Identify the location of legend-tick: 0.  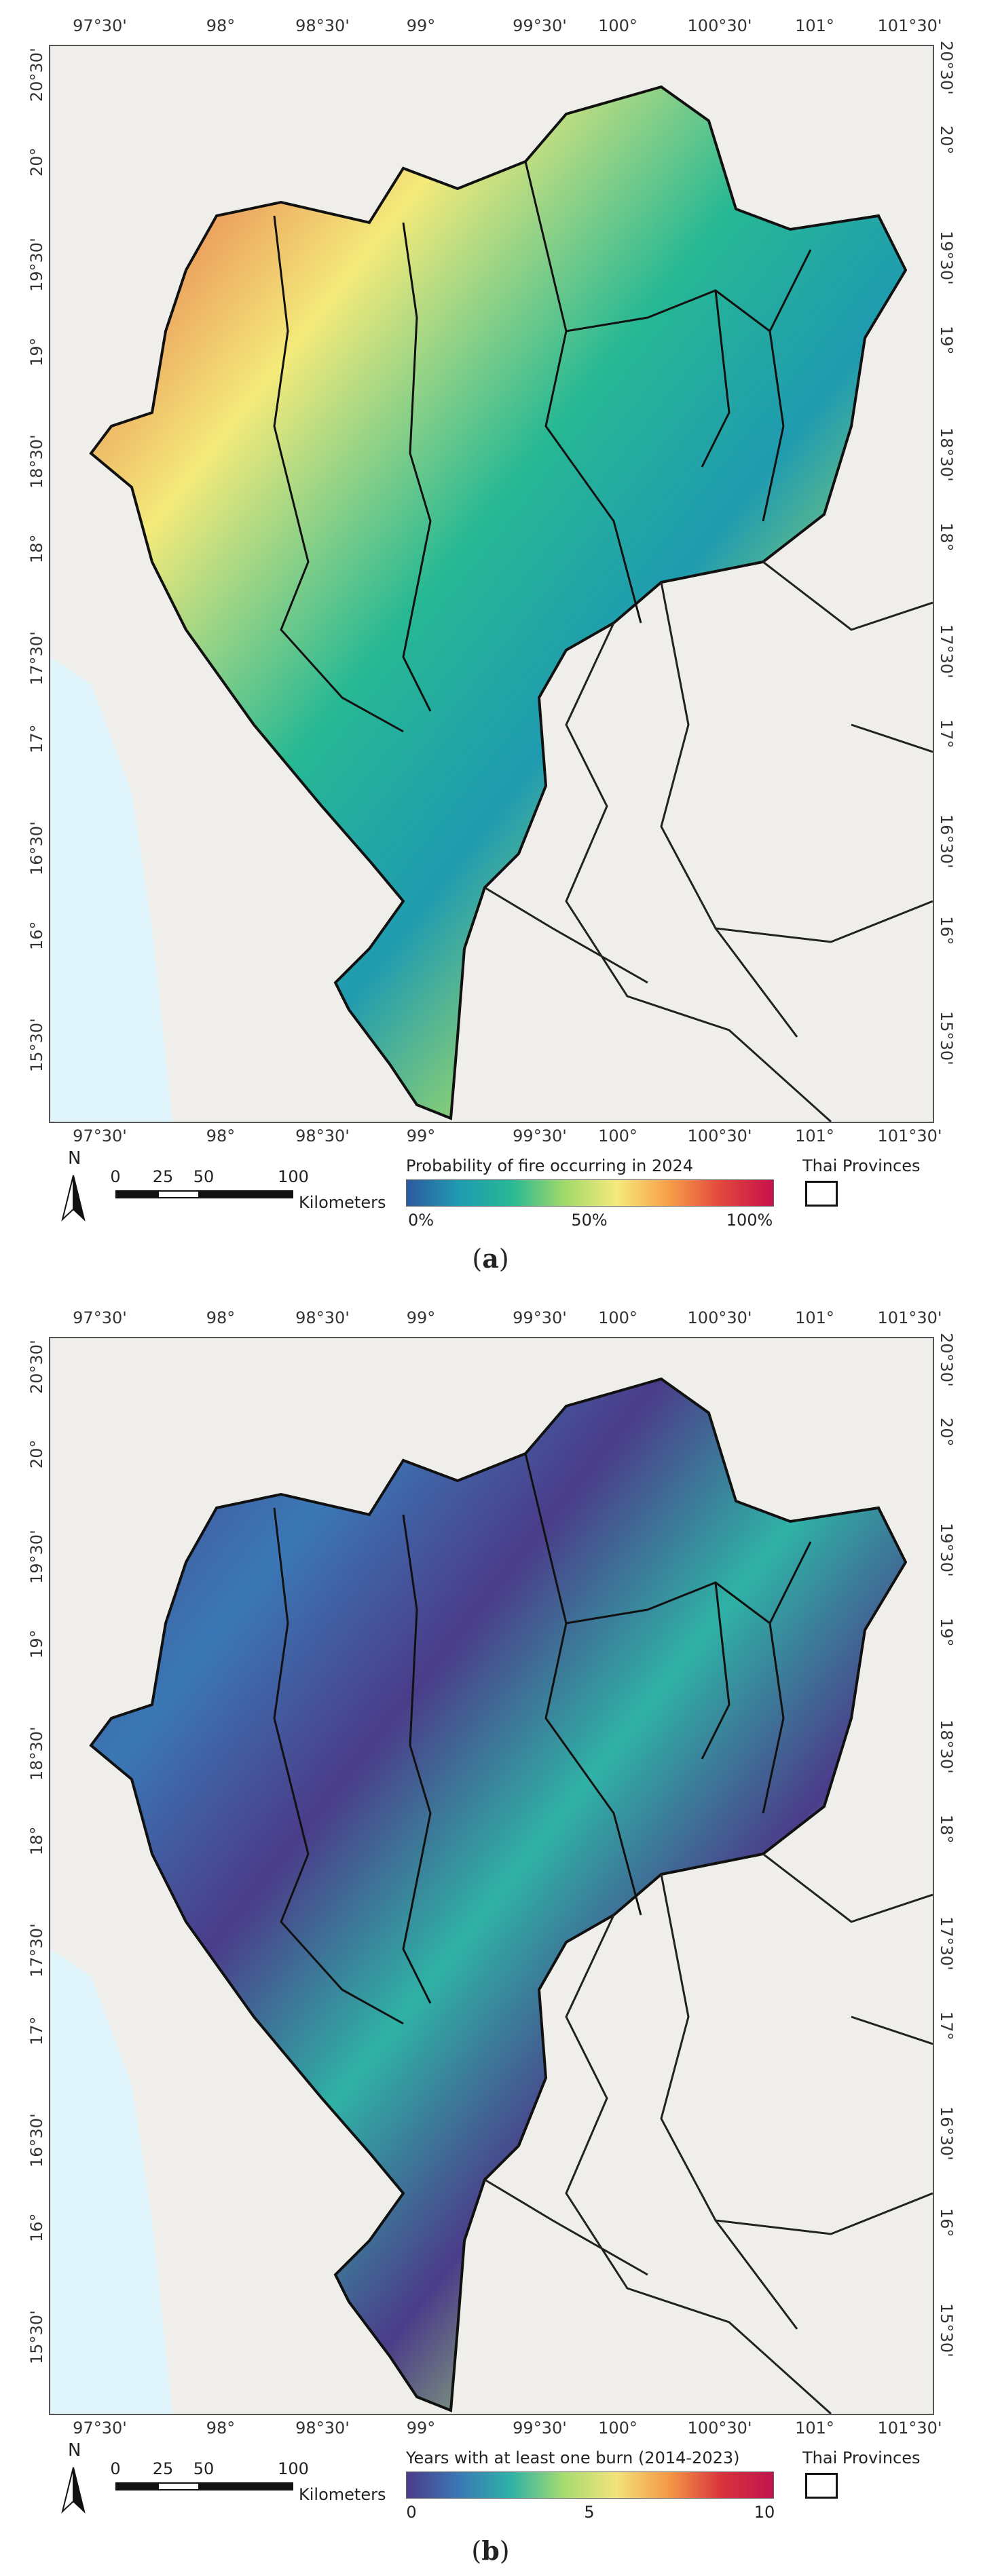
(411, 2512).